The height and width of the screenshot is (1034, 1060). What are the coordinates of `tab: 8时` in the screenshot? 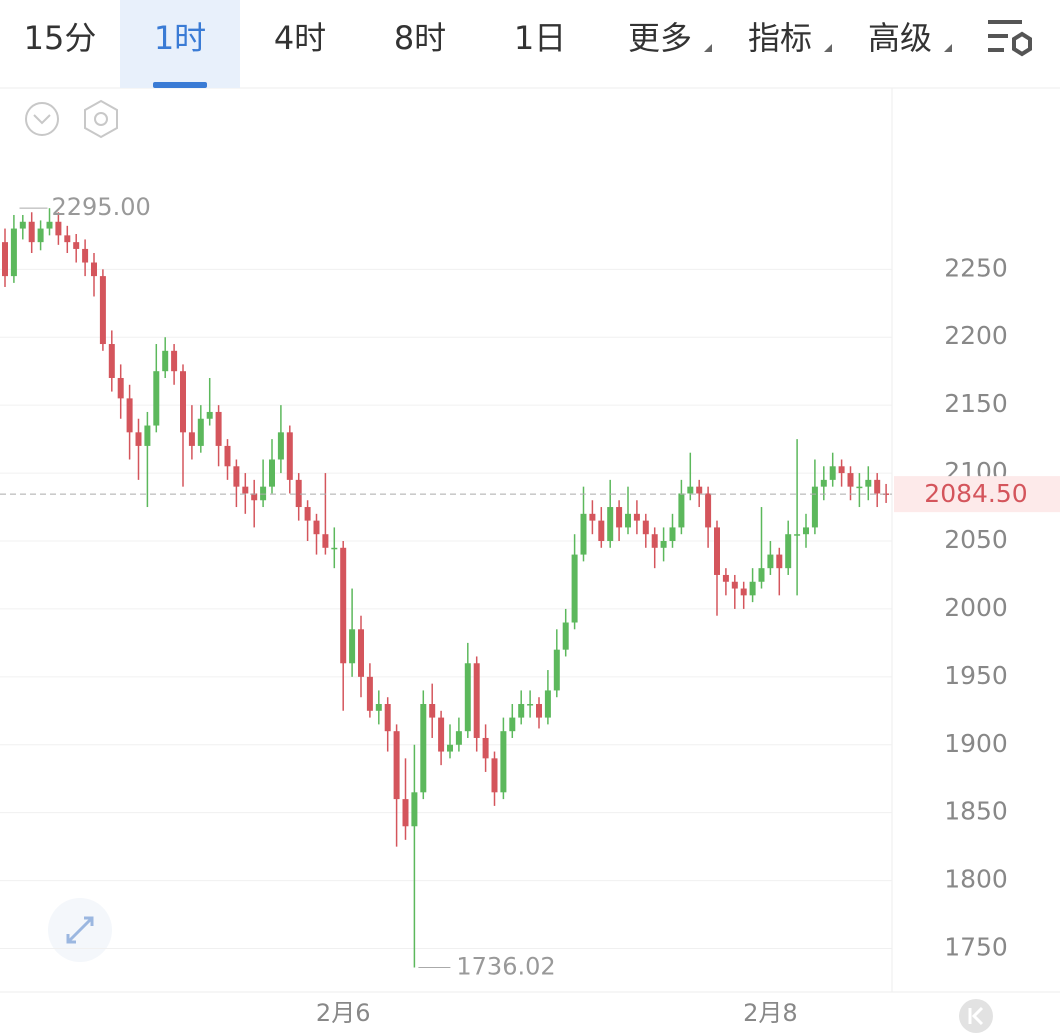 It's located at (420, 38).